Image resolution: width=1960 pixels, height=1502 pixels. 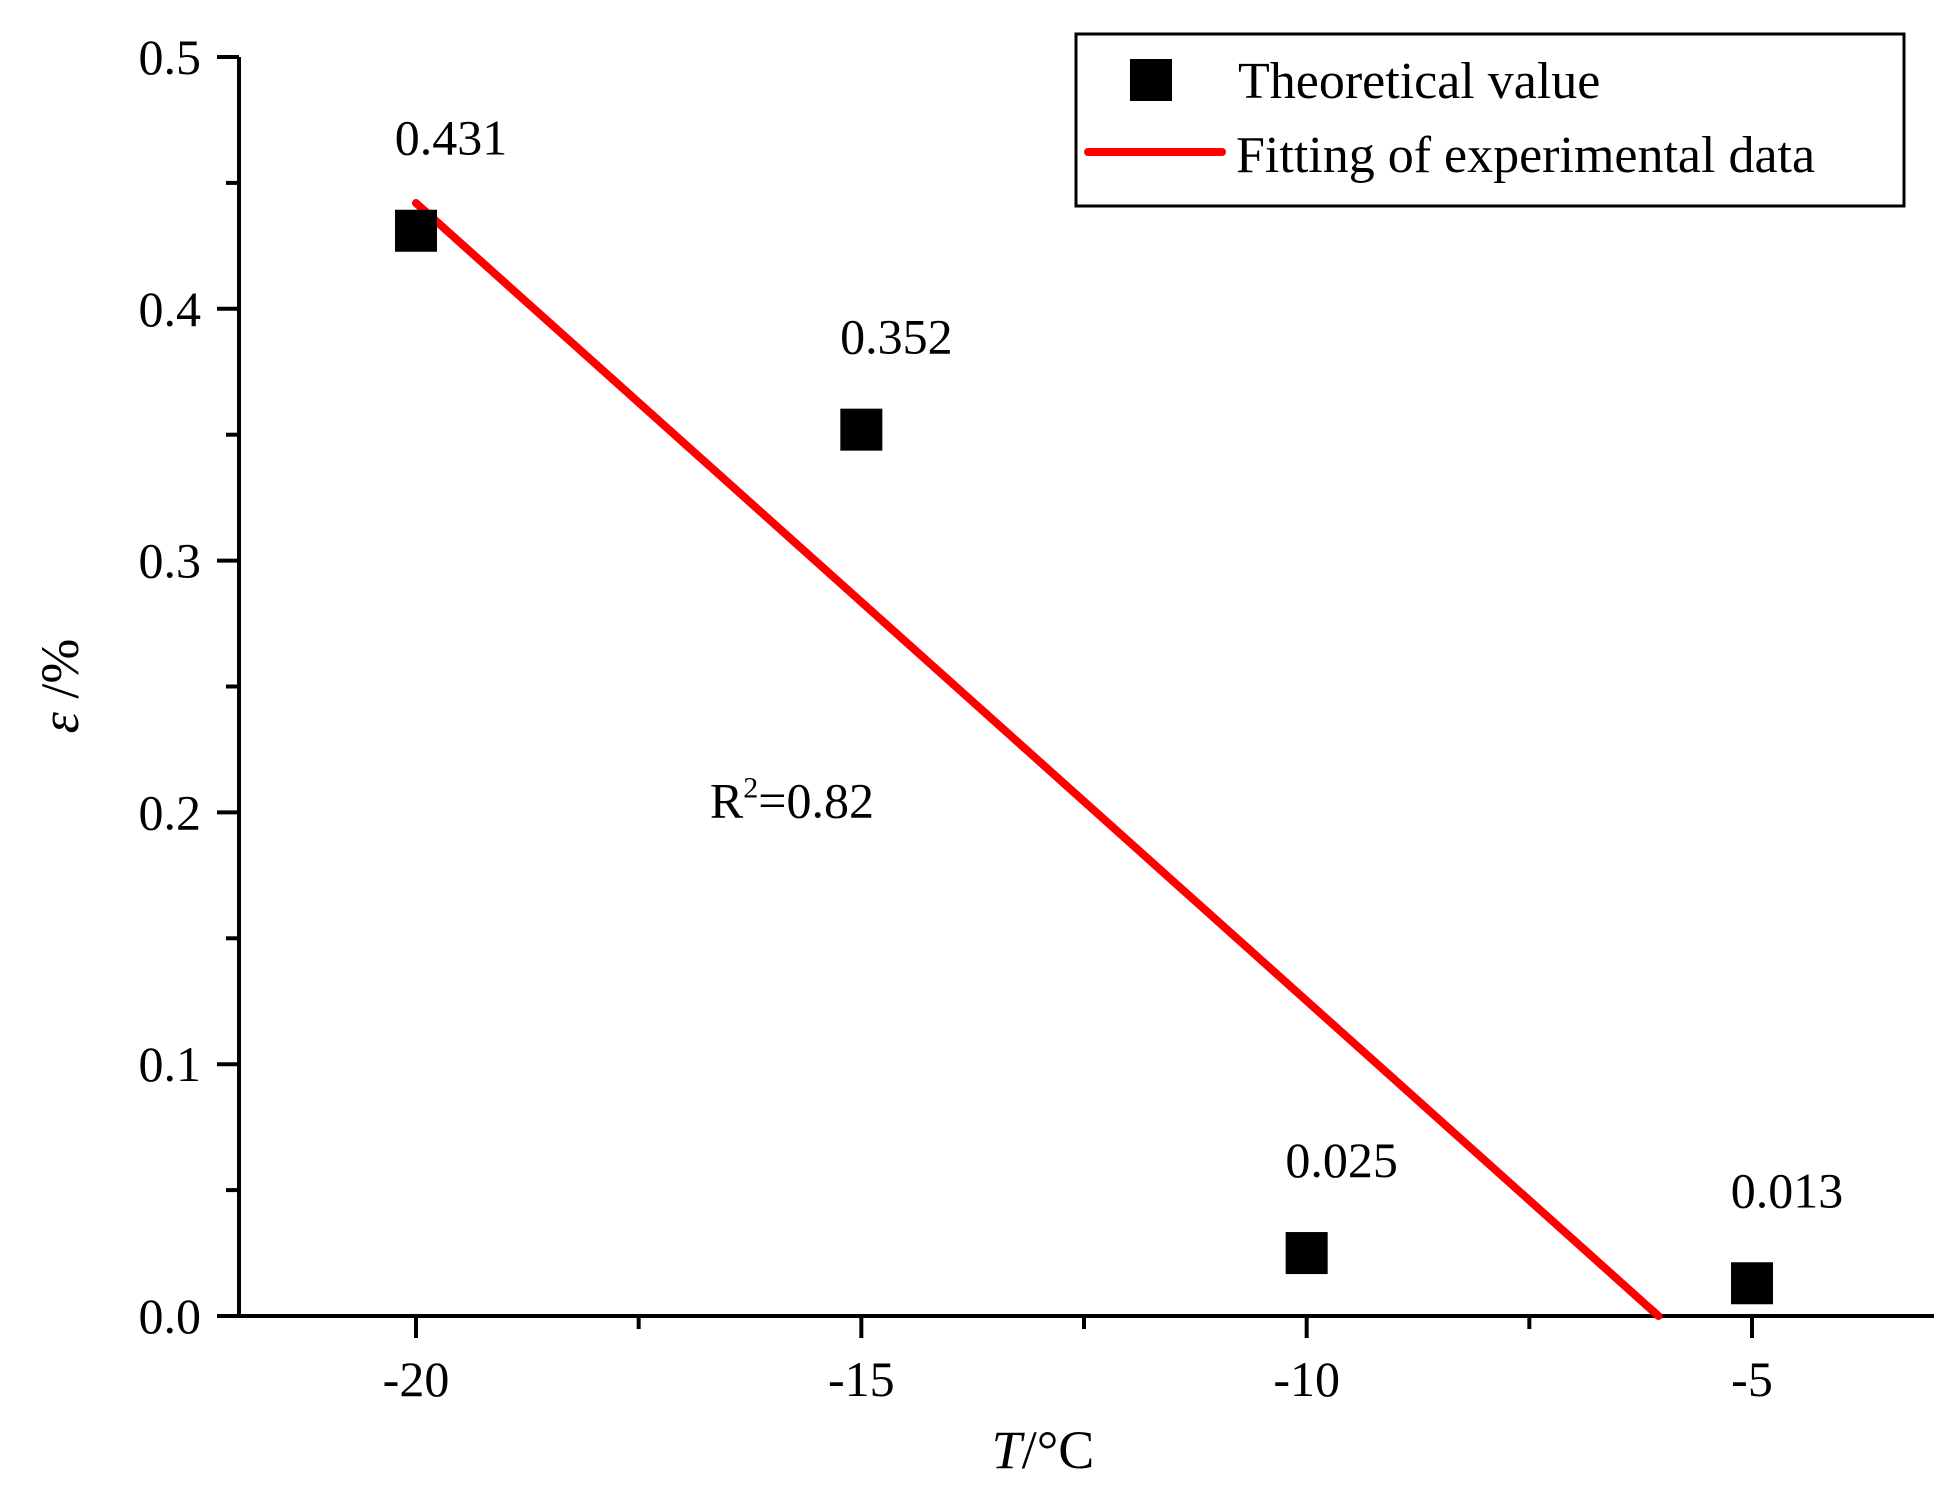 What do you see at coordinates (170, 561) in the screenshot?
I see `y-tick-label: 0.3` at bounding box center [170, 561].